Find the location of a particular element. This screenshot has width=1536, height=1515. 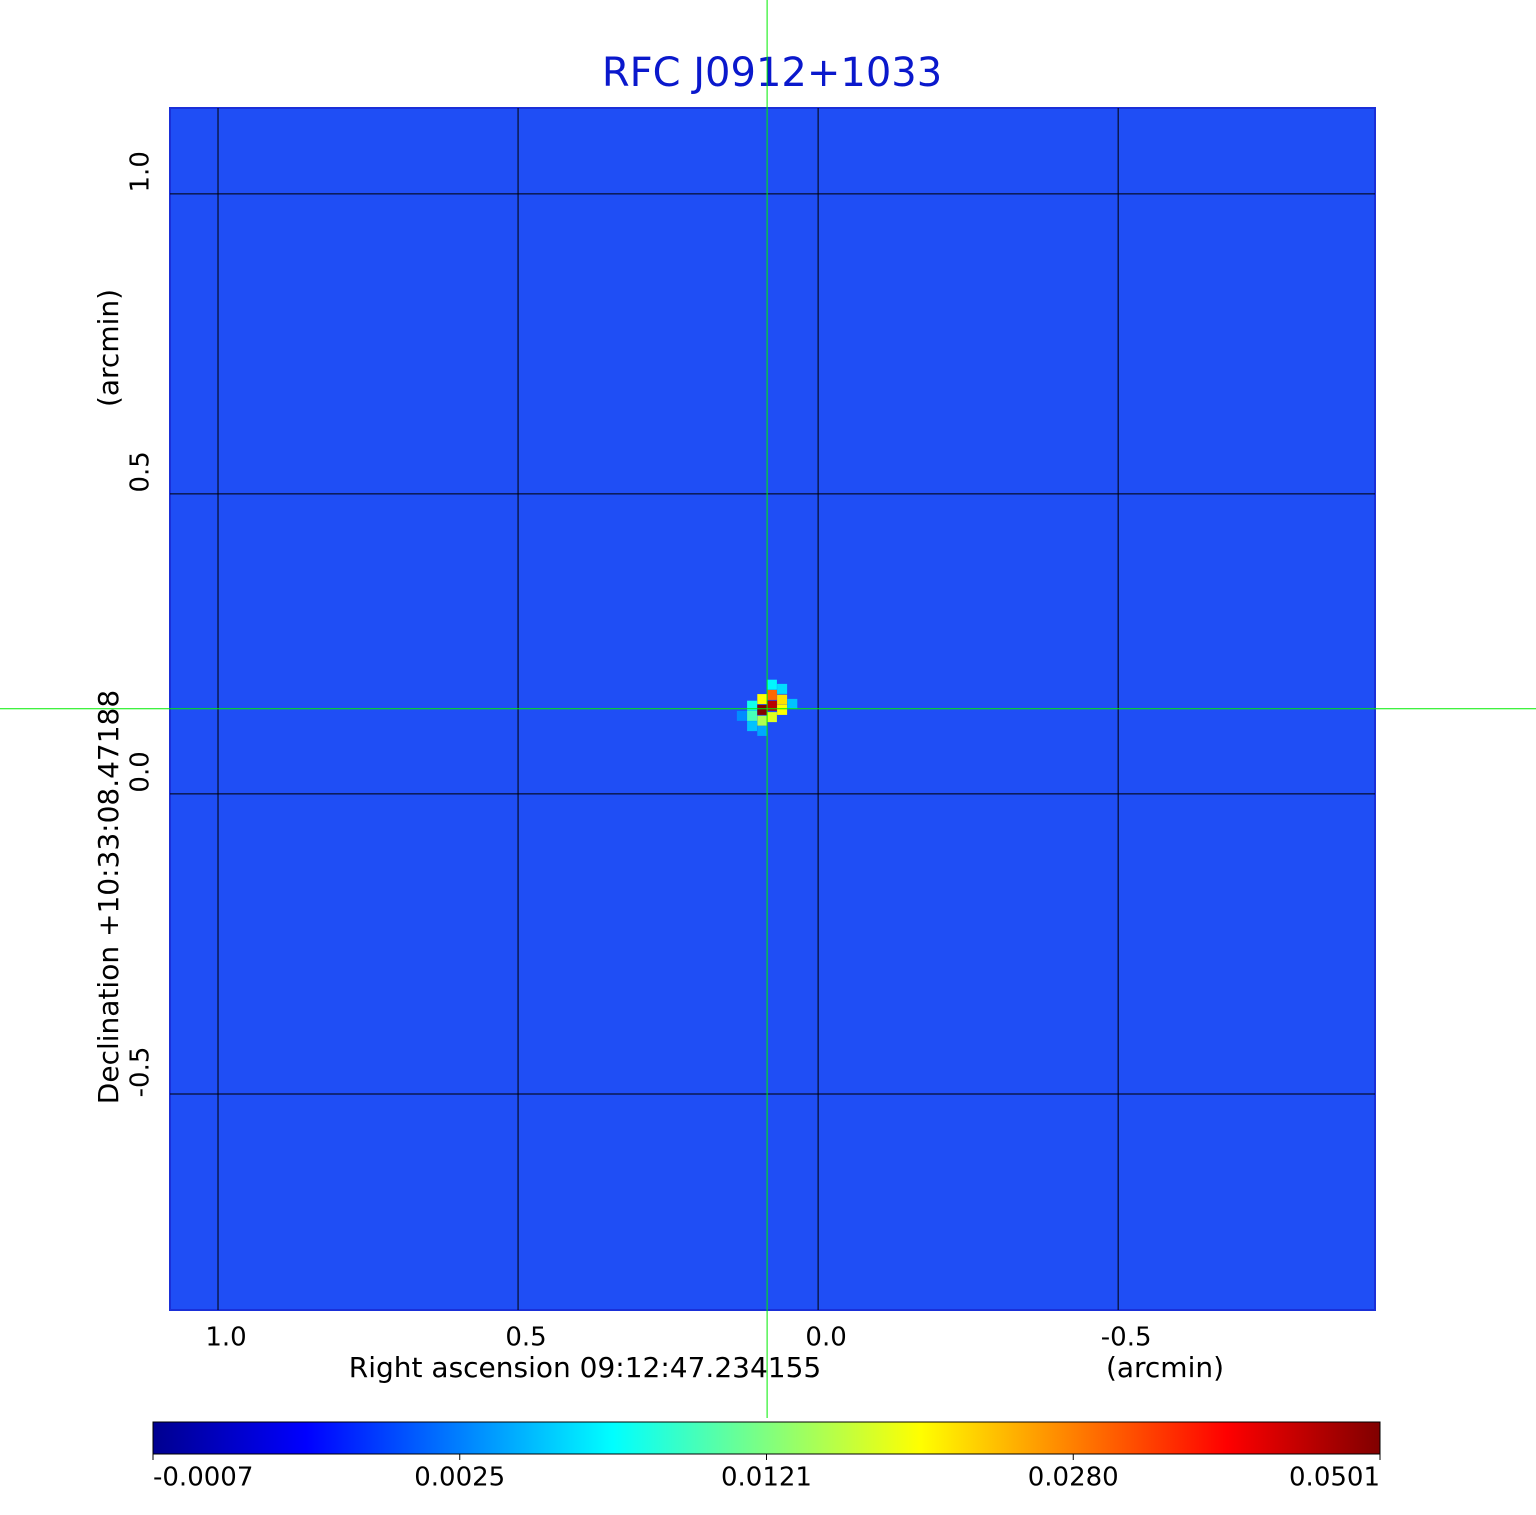

x-tick-label: 0.0 is located at coordinates (825, 1338).